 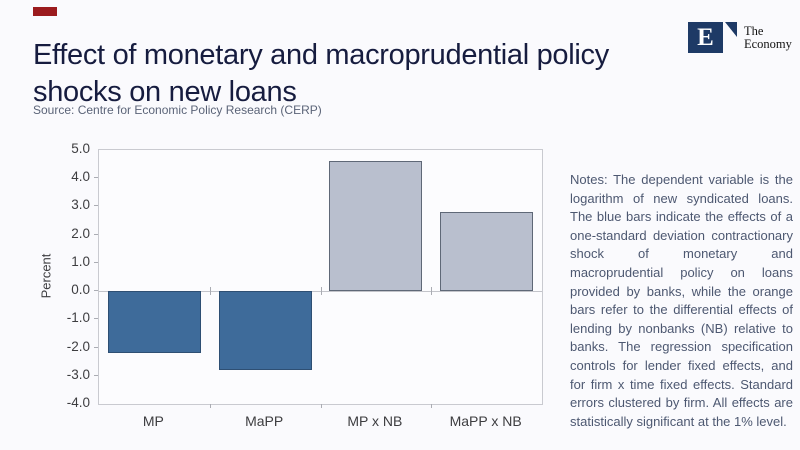 What do you see at coordinates (80, 261) in the screenshot?
I see `y-axis-tick-label: 1.0` at bounding box center [80, 261].